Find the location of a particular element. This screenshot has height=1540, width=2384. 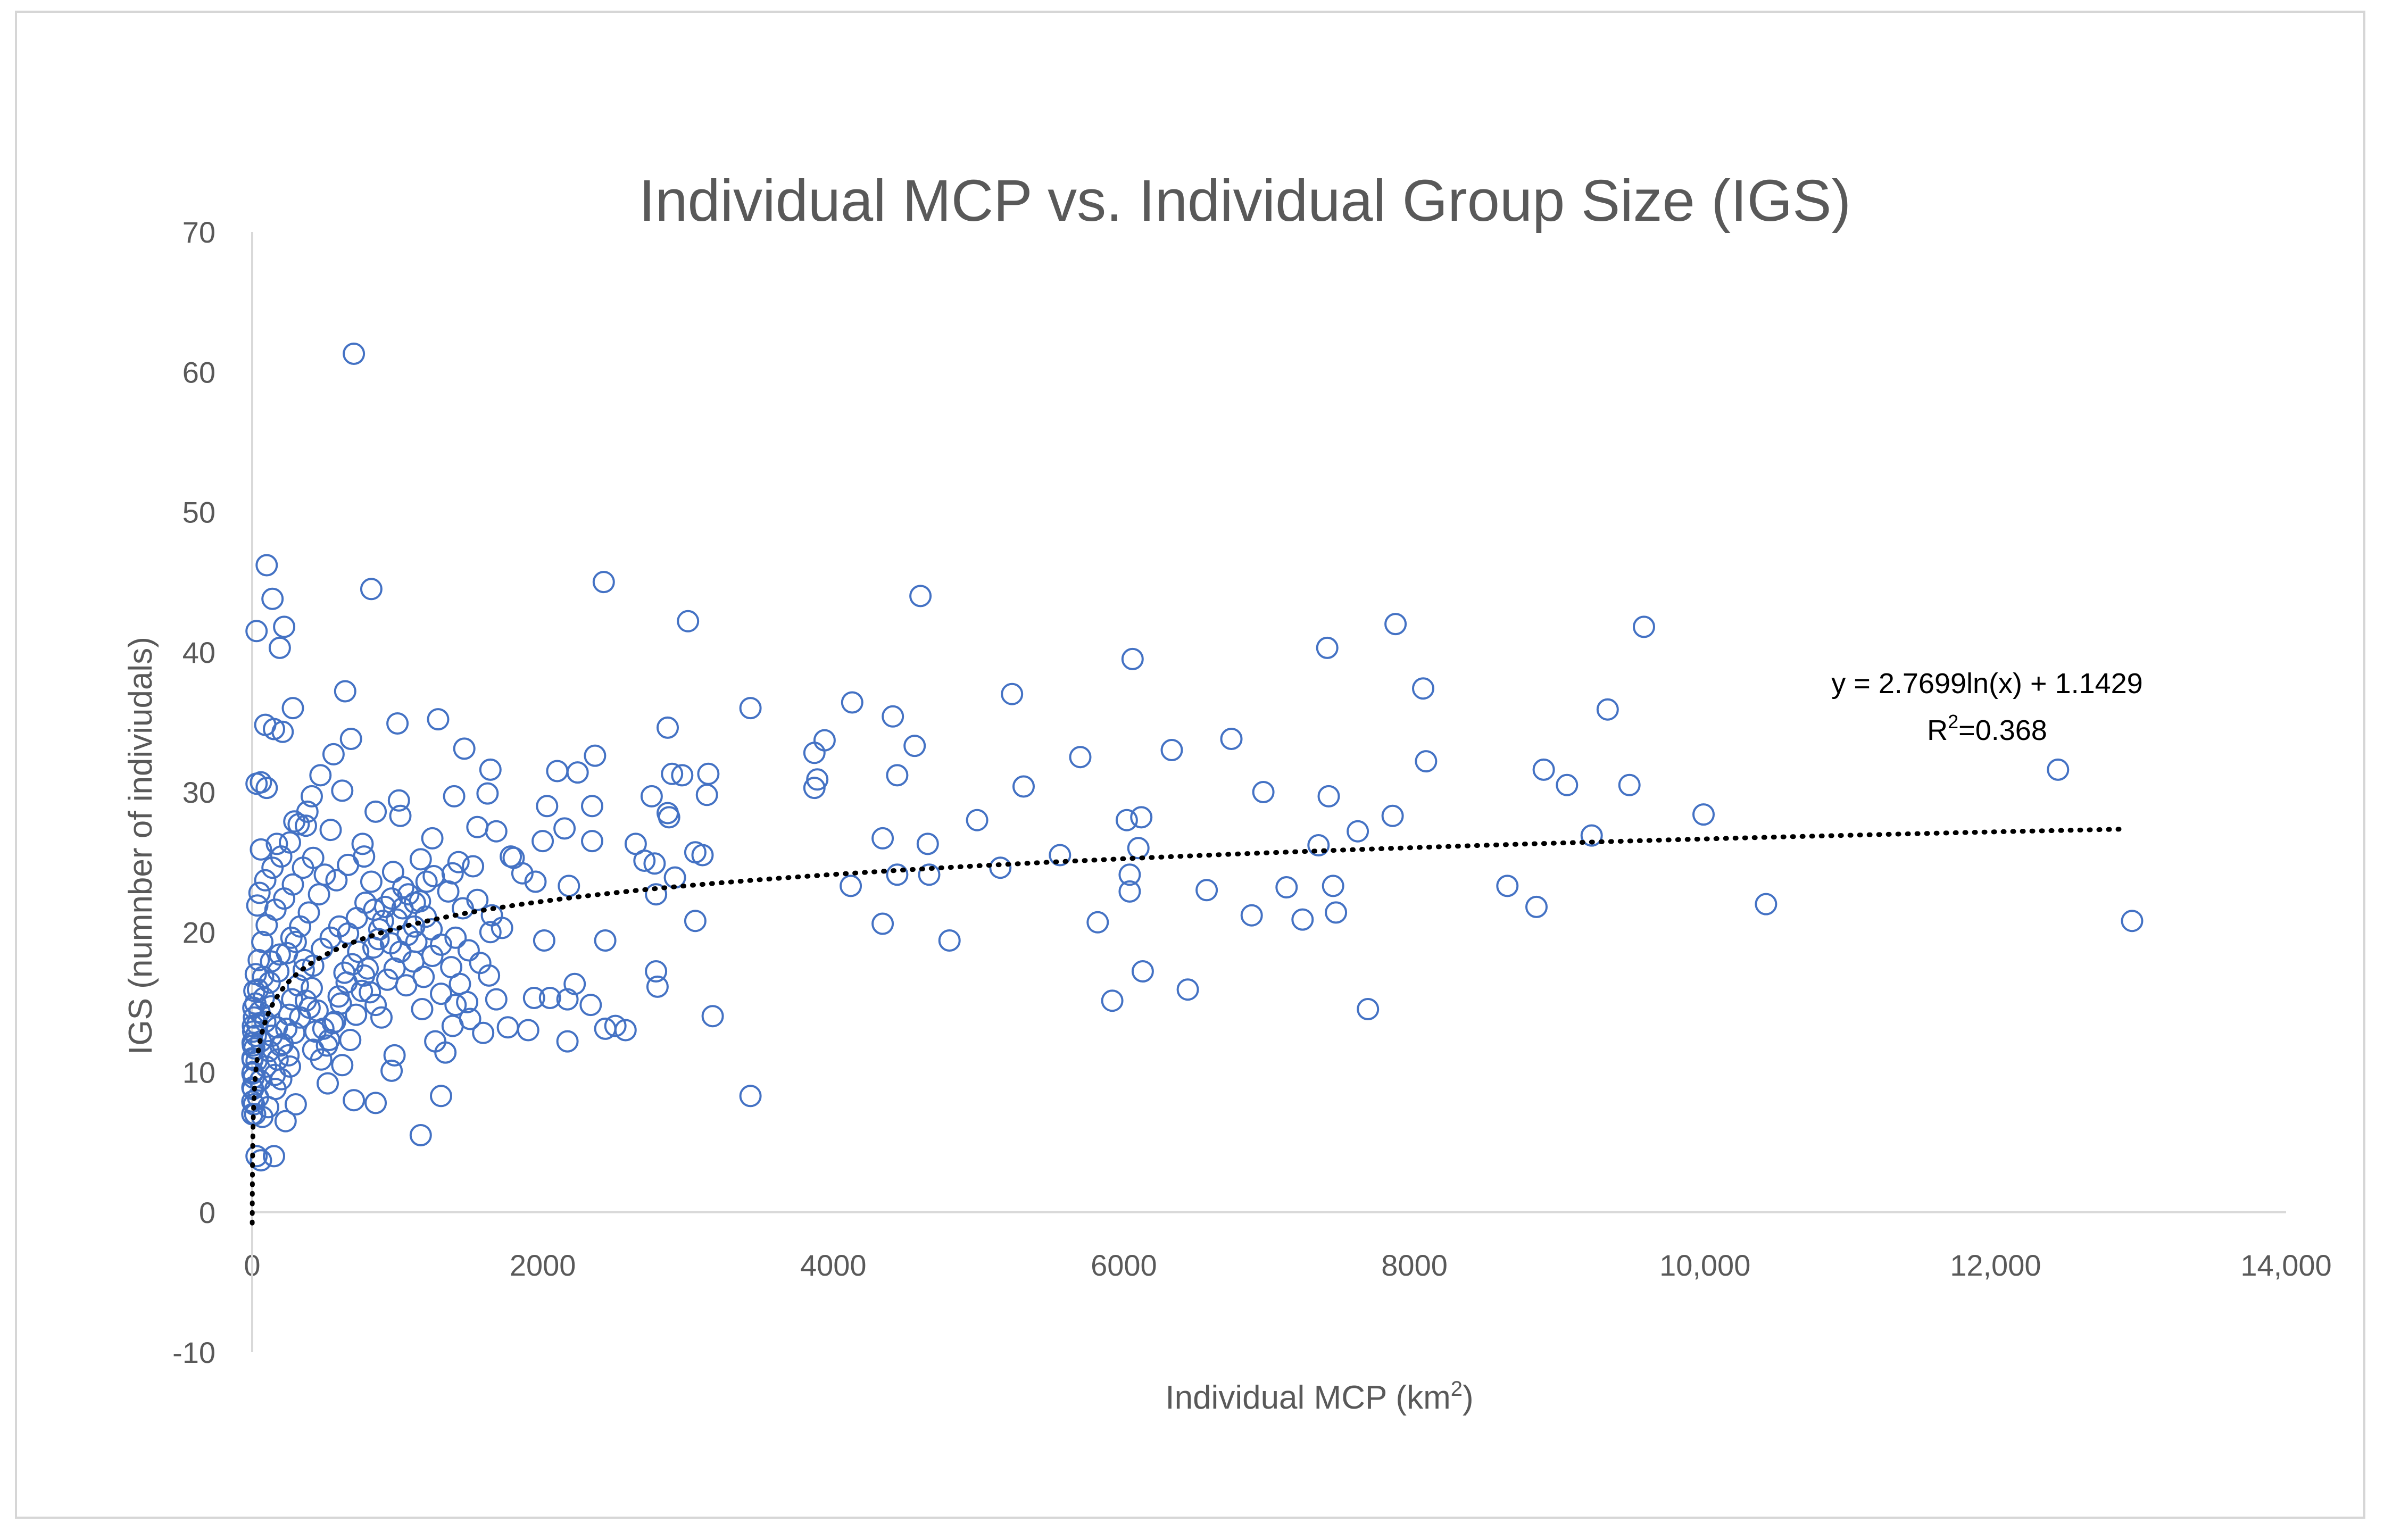

trendline-r2-value: =0.368 is located at coordinates (2002, 730).